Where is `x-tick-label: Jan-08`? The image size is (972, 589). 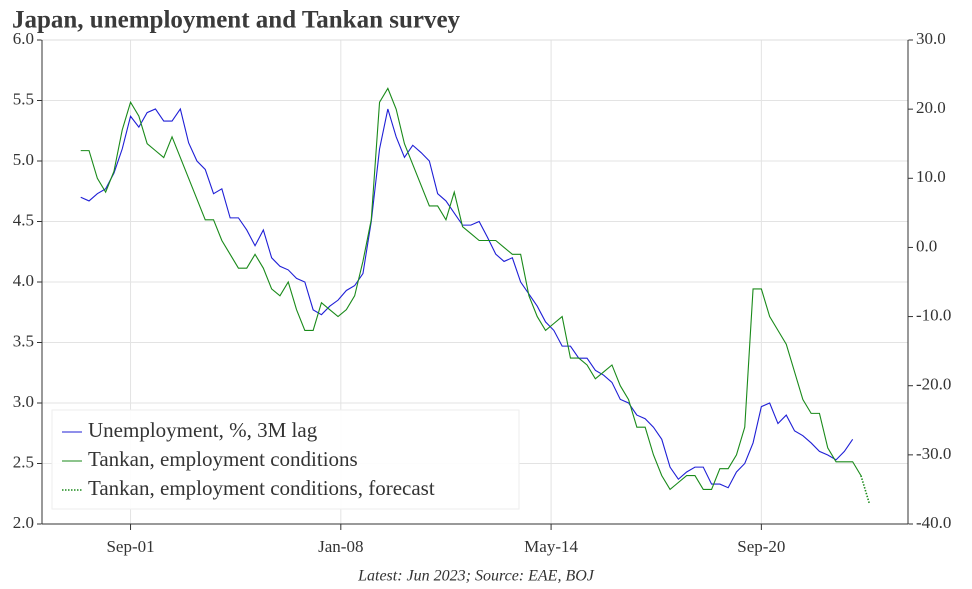
x-tick-label: Jan-08 is located at coordinates (340, 546).